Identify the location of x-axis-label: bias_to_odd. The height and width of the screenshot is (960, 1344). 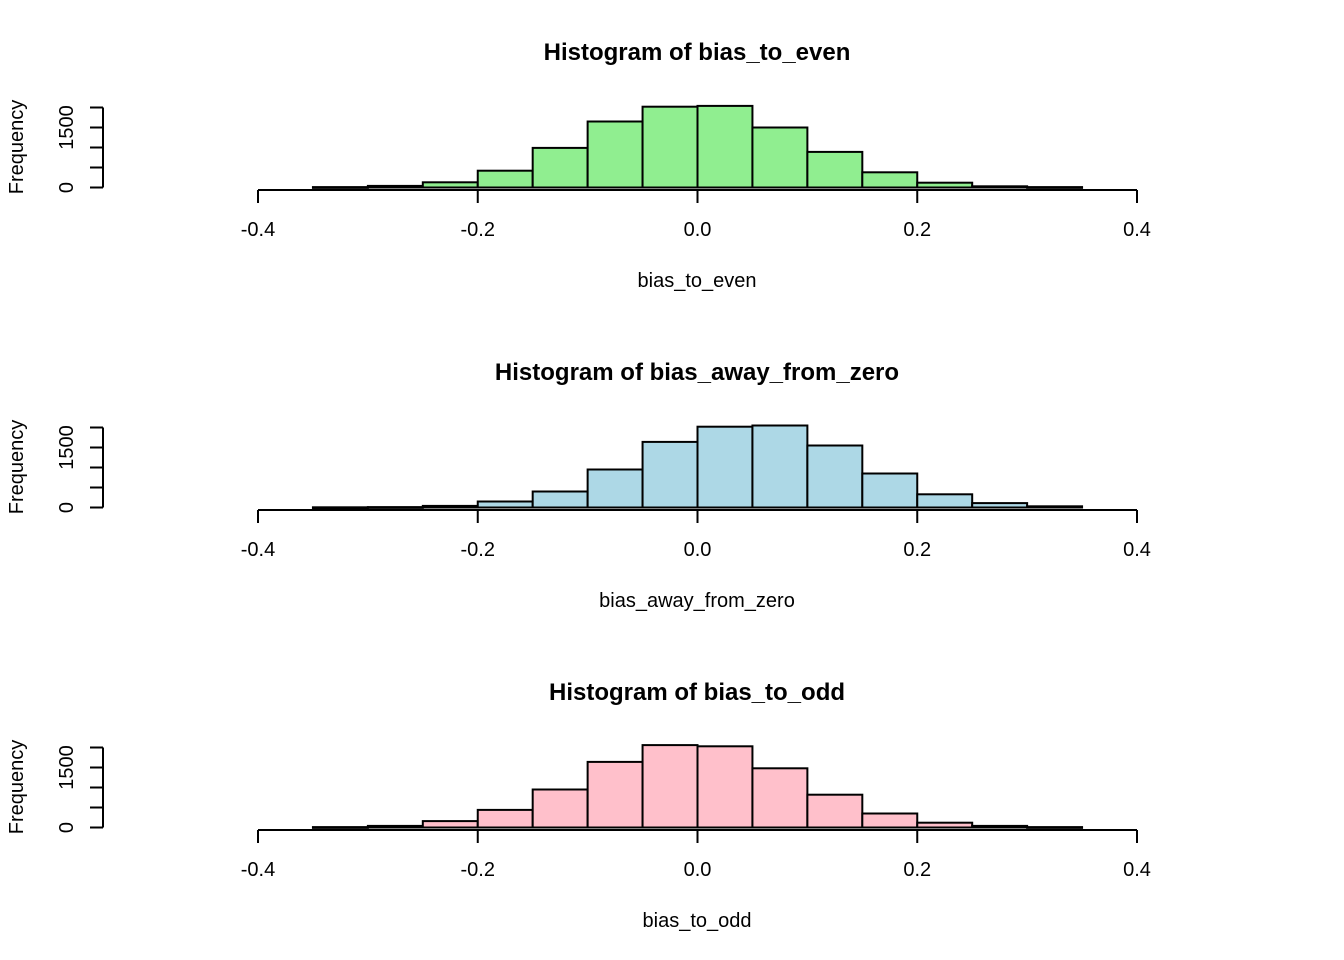
(697, 921).